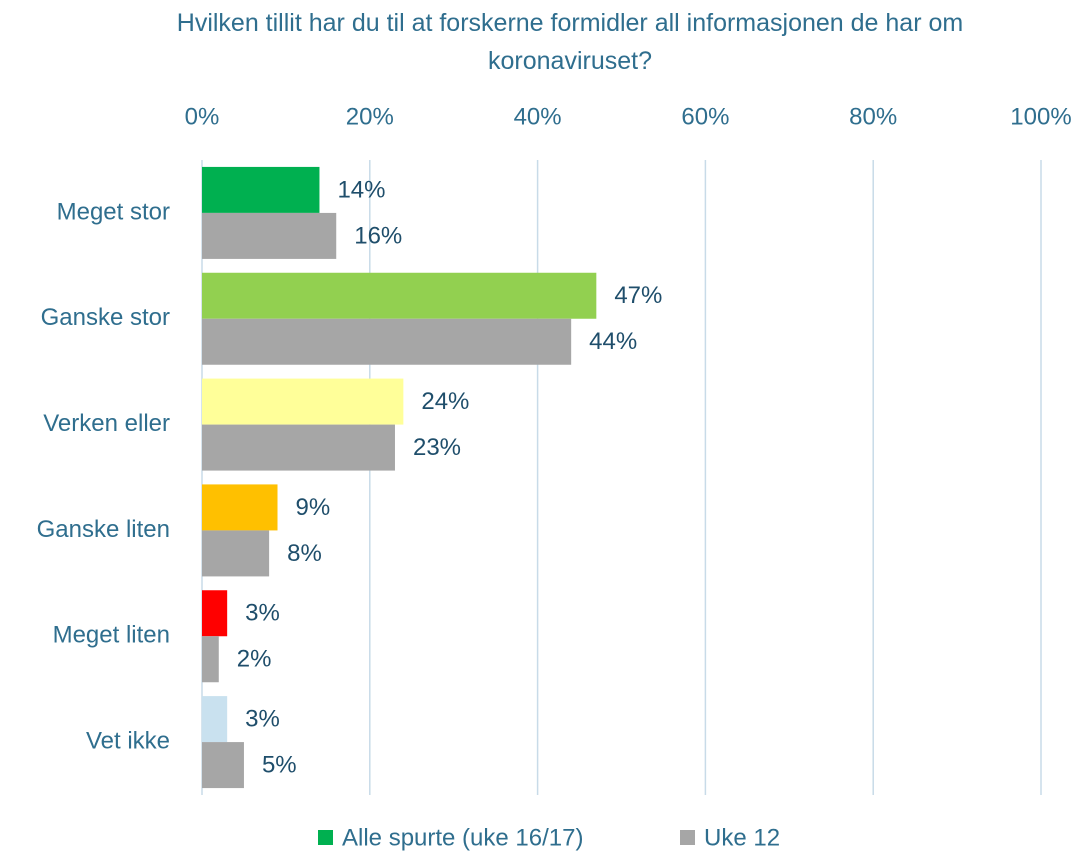 This screenshot has width=1081, height=856. What do you see at coordinates (873, 116) in the screenshot?
I see `x-tick-label: 80%` at bounding box center [873, 116].